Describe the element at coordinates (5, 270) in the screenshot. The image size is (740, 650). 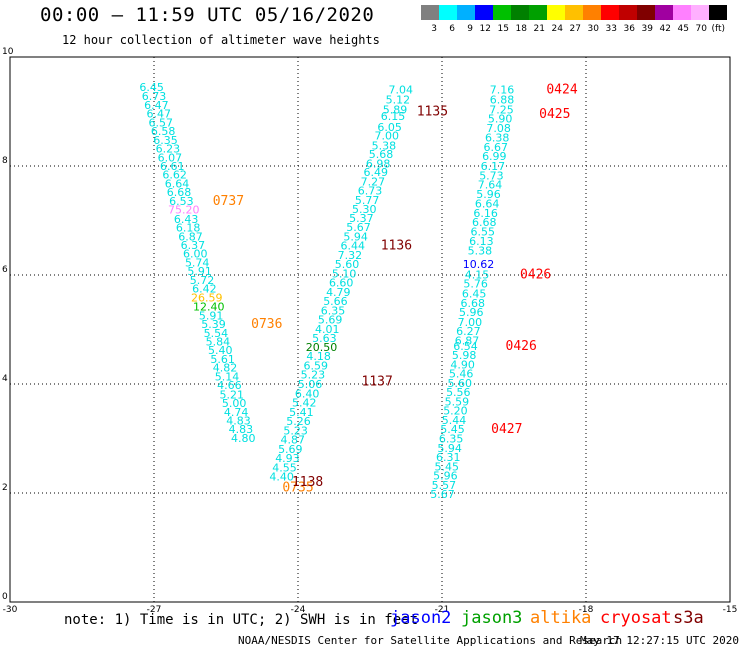
I see `y-tick-label: 6` at that location.